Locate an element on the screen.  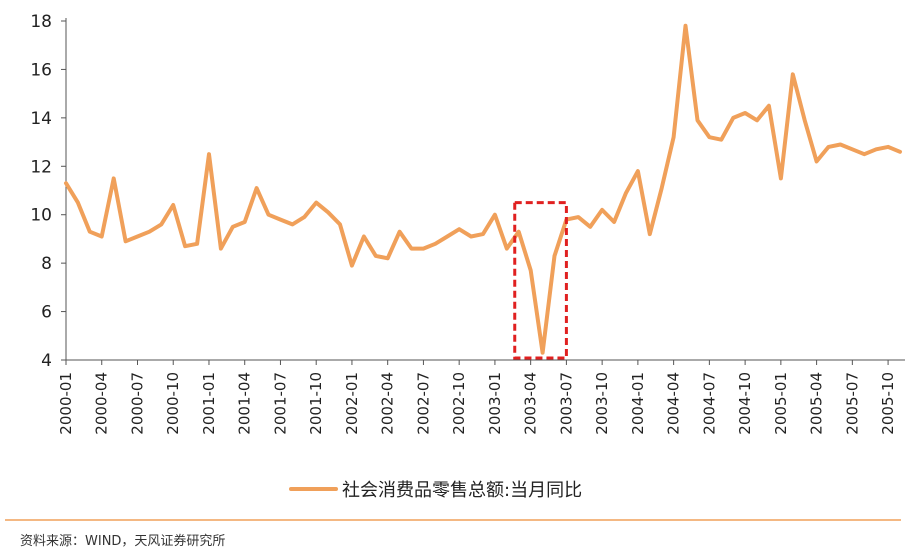
x-tick-label: 2004-07 is located at coordinates (709, 403).